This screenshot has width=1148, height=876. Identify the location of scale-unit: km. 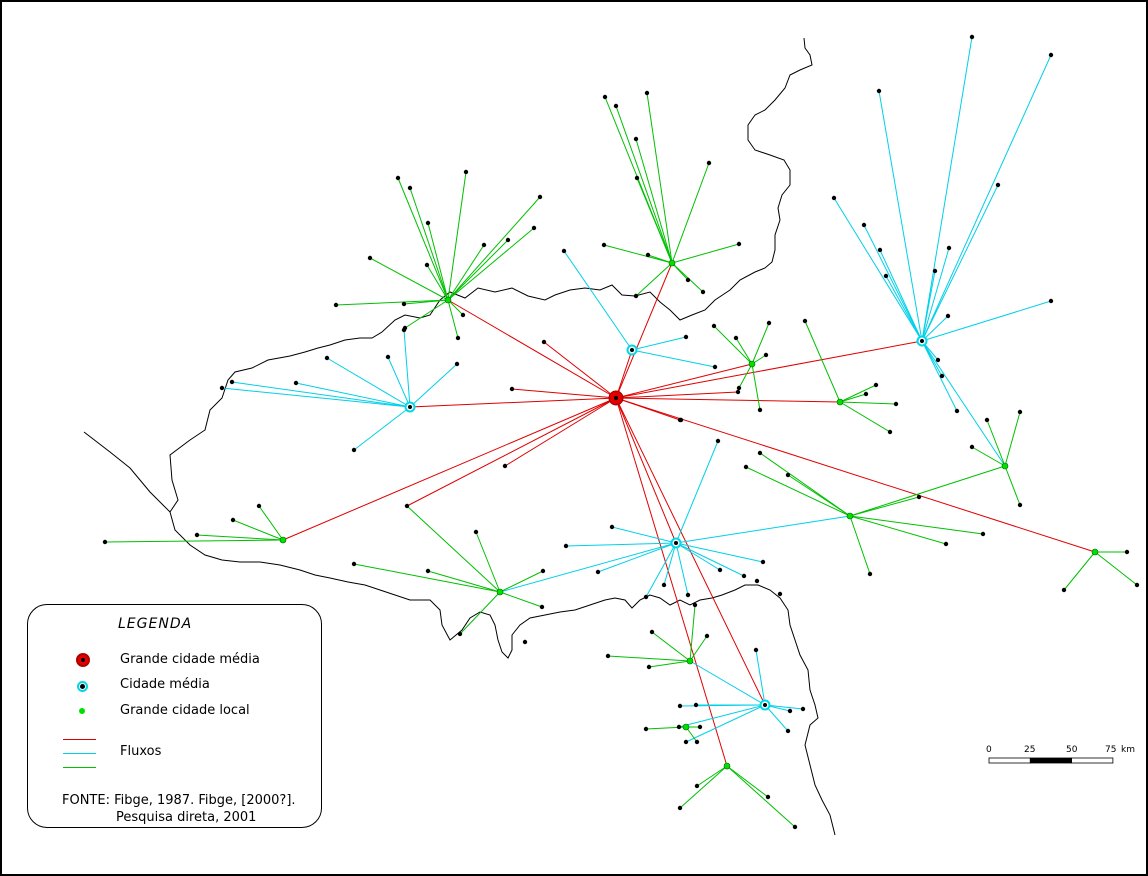
(1128, 750).